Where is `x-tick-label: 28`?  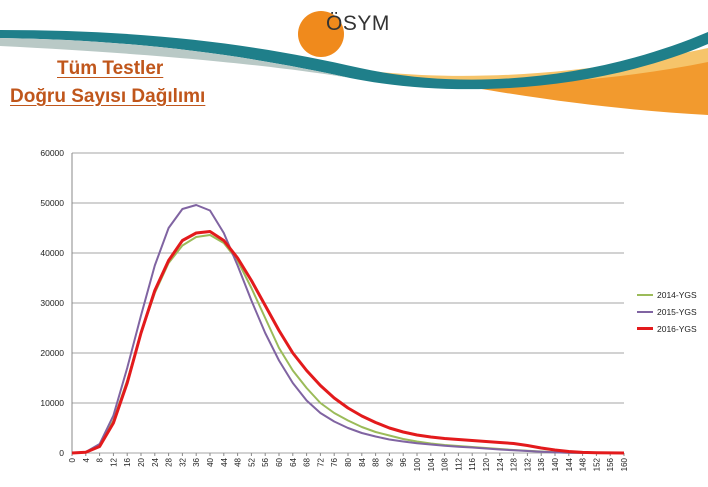
x-tick-label: 28 is located at coordinates (169, 461).